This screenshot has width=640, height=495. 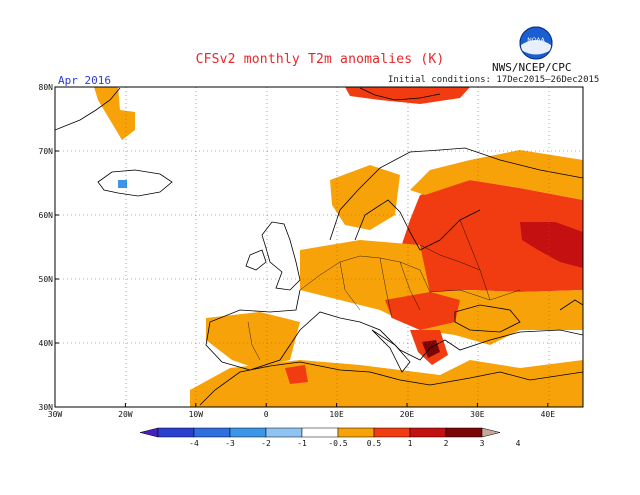 I want to click on colorbar-label: 0.5, so click(x=374, y=443).